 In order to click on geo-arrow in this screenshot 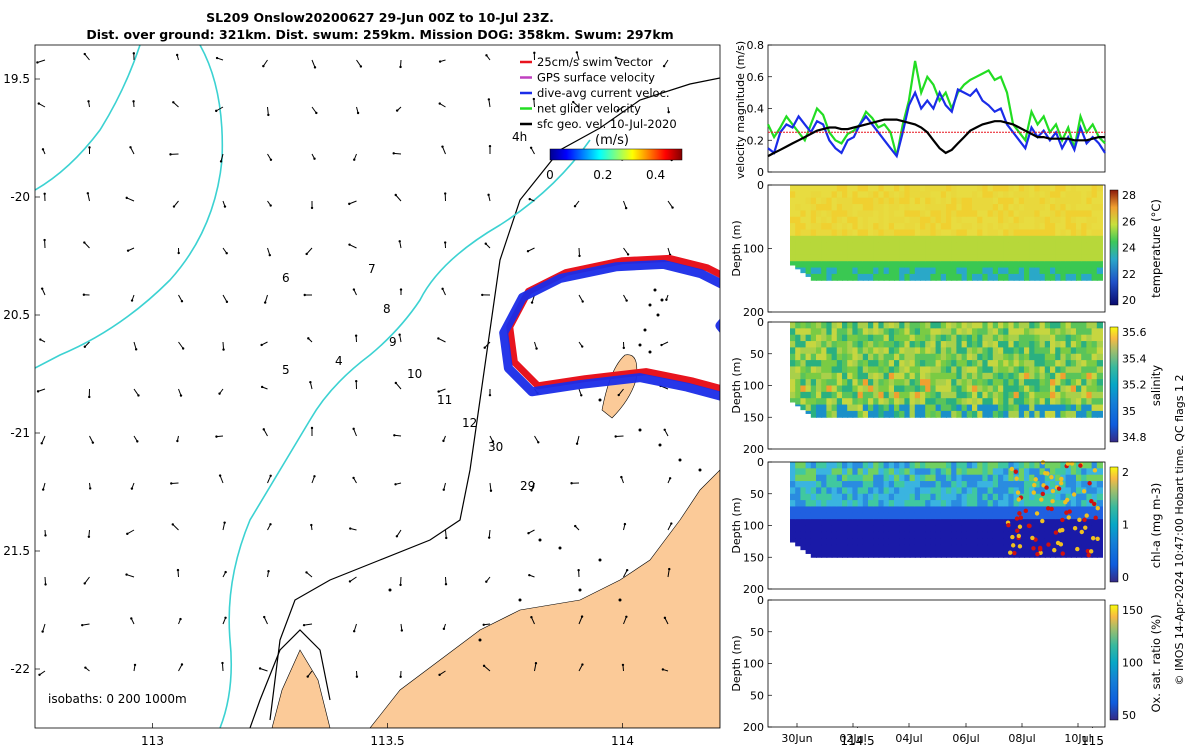, I will do `click(45, 580)`.